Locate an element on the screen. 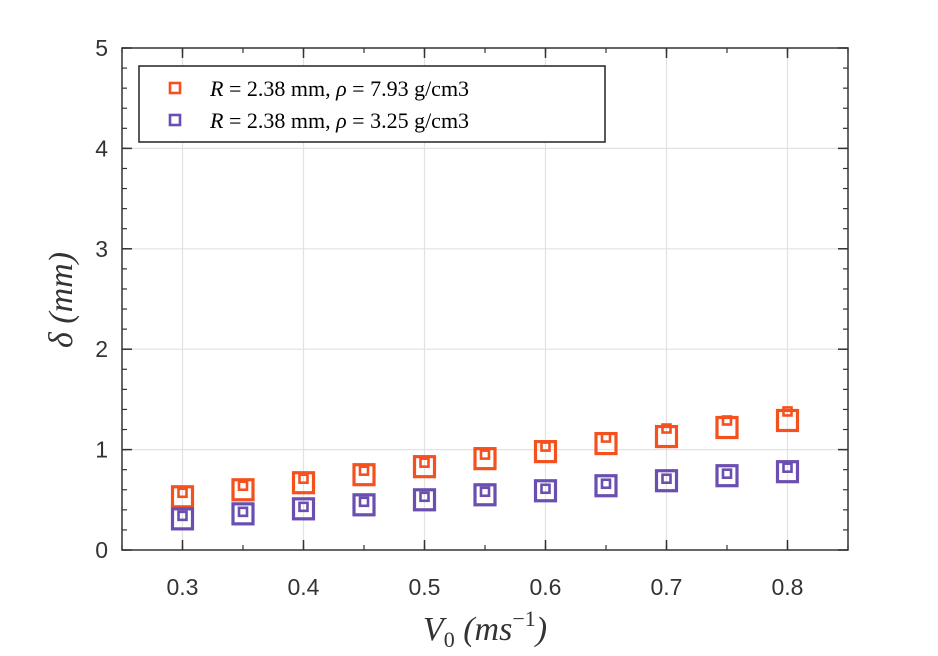  legend-marker-s2 is located at coordinates (175, 120).